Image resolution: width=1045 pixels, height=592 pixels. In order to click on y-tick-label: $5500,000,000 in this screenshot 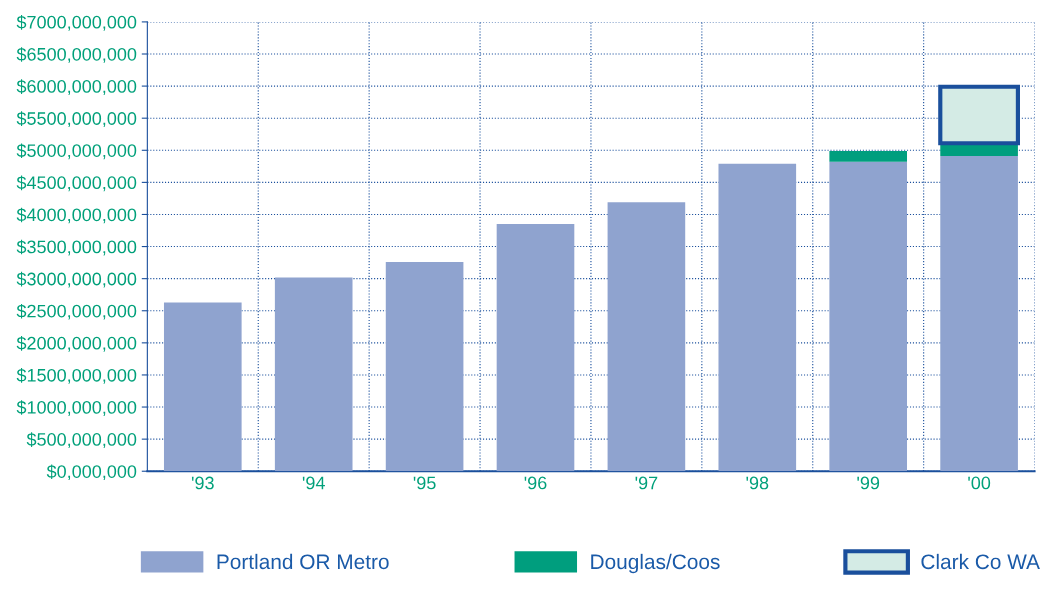, I will do `click(76, 119)`.